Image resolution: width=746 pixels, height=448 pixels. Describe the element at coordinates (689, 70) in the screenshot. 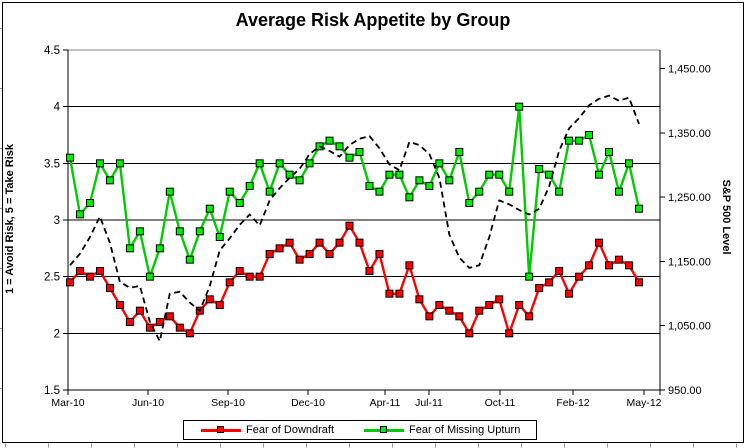

I see `svg-text: 1,450.00` at that location.